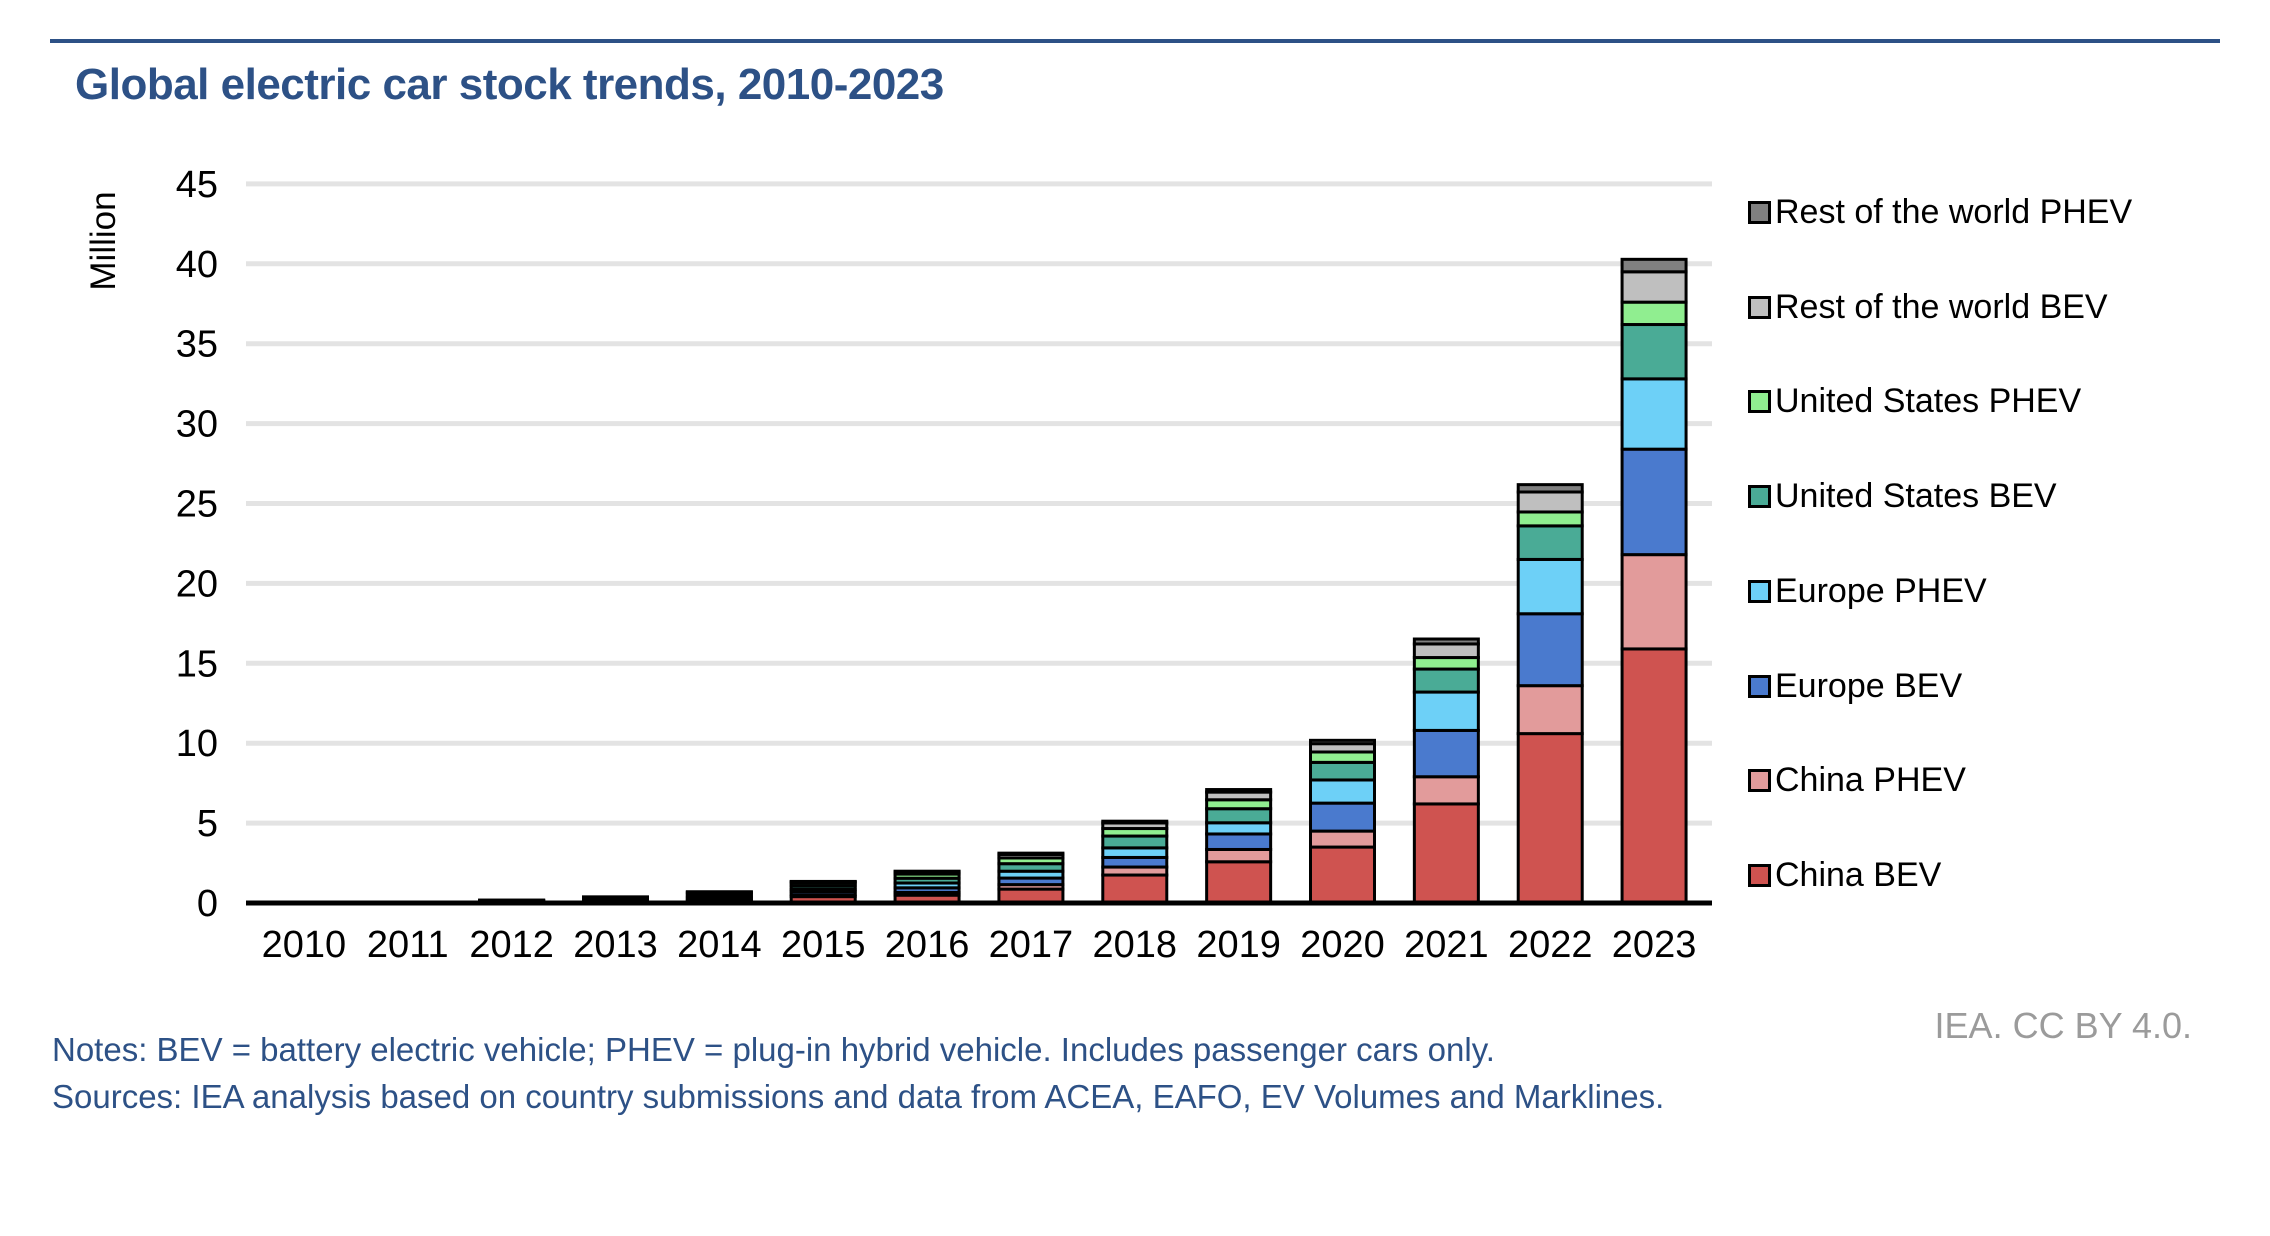  What do you see at coordinates (1928, 401) in the screenshot?
I see `legend-label: United States PHEV` at bounding box center [1928, 401].